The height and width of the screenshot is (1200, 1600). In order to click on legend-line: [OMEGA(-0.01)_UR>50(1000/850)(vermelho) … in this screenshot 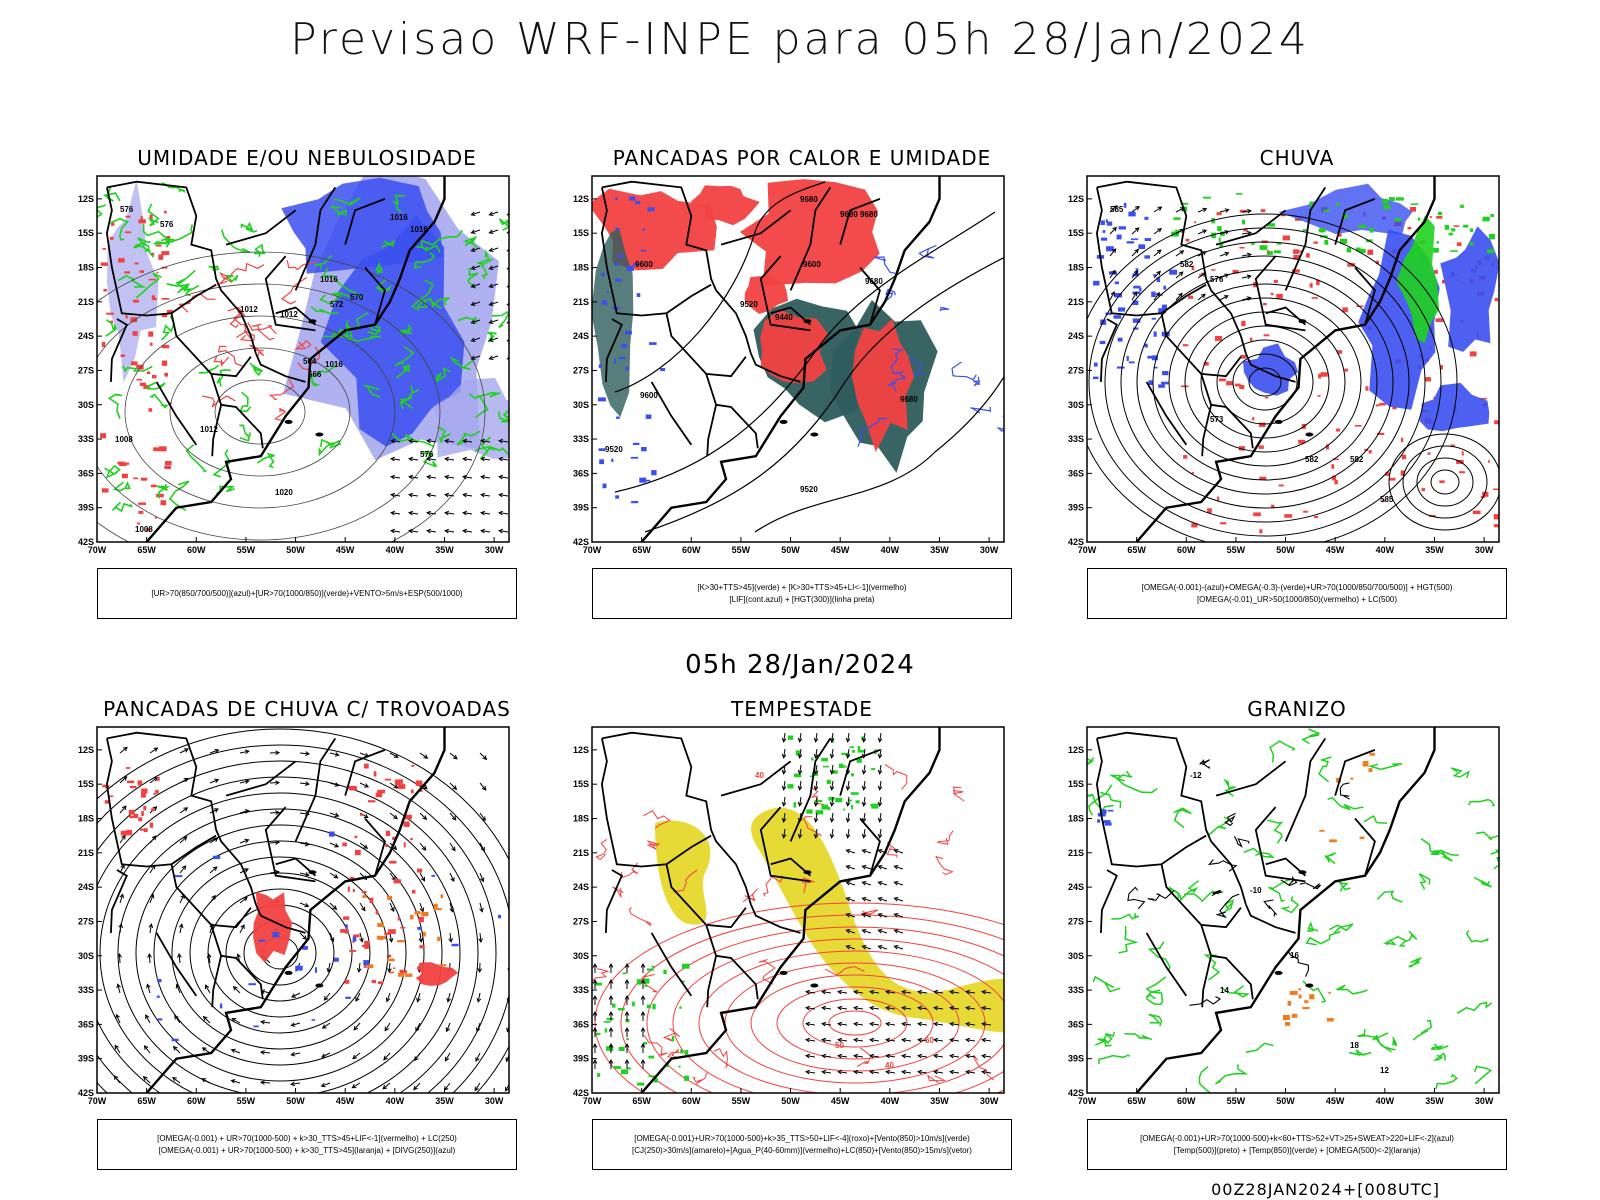, I will do `click(1297, 599)`.